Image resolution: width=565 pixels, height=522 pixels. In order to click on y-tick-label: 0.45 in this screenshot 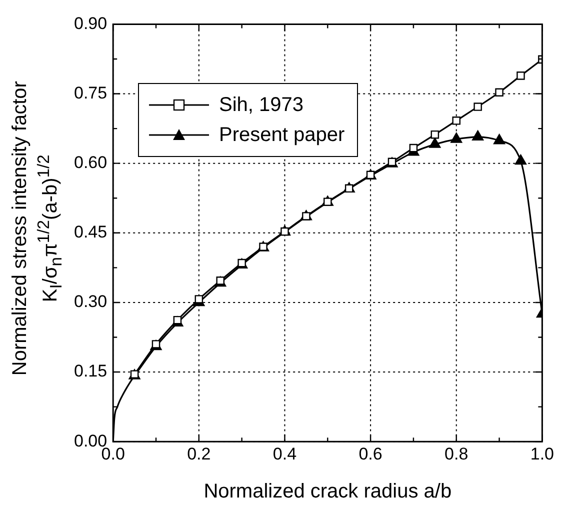, I will do `click(91, 232)`.